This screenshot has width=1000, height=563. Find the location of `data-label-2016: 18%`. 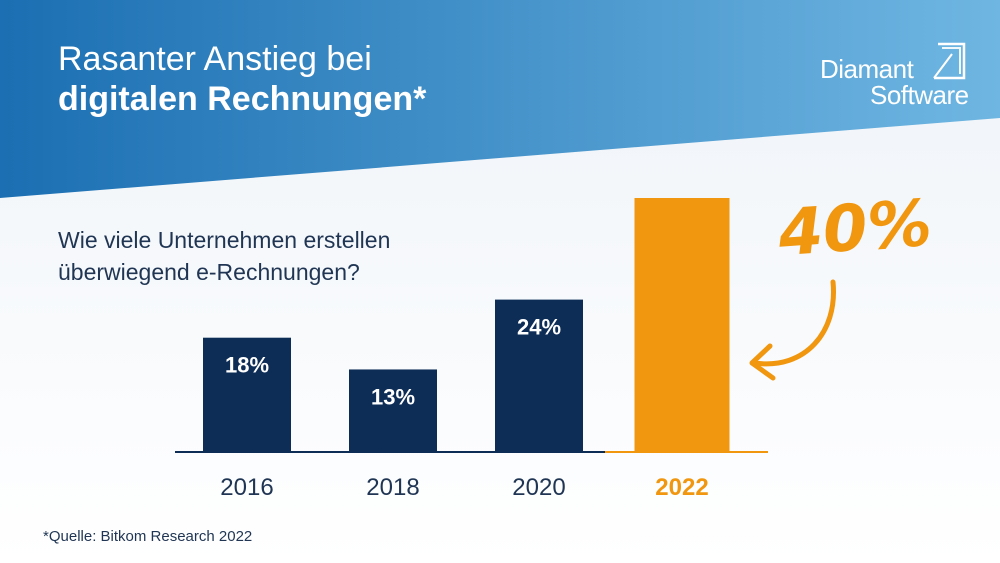

data-label-2016: 18% is located at coordinates (247, 365).